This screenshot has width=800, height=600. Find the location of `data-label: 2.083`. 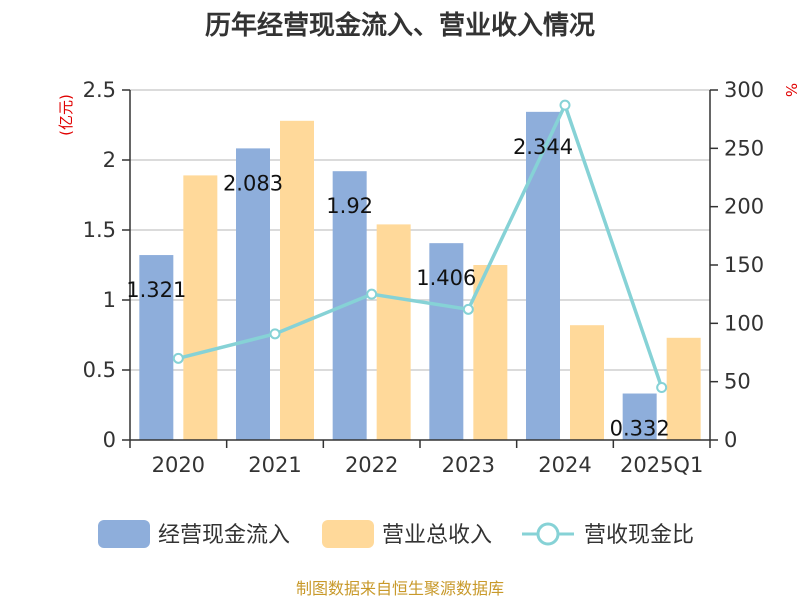

data-label: 2.083 is located at coordinates (253, 183).